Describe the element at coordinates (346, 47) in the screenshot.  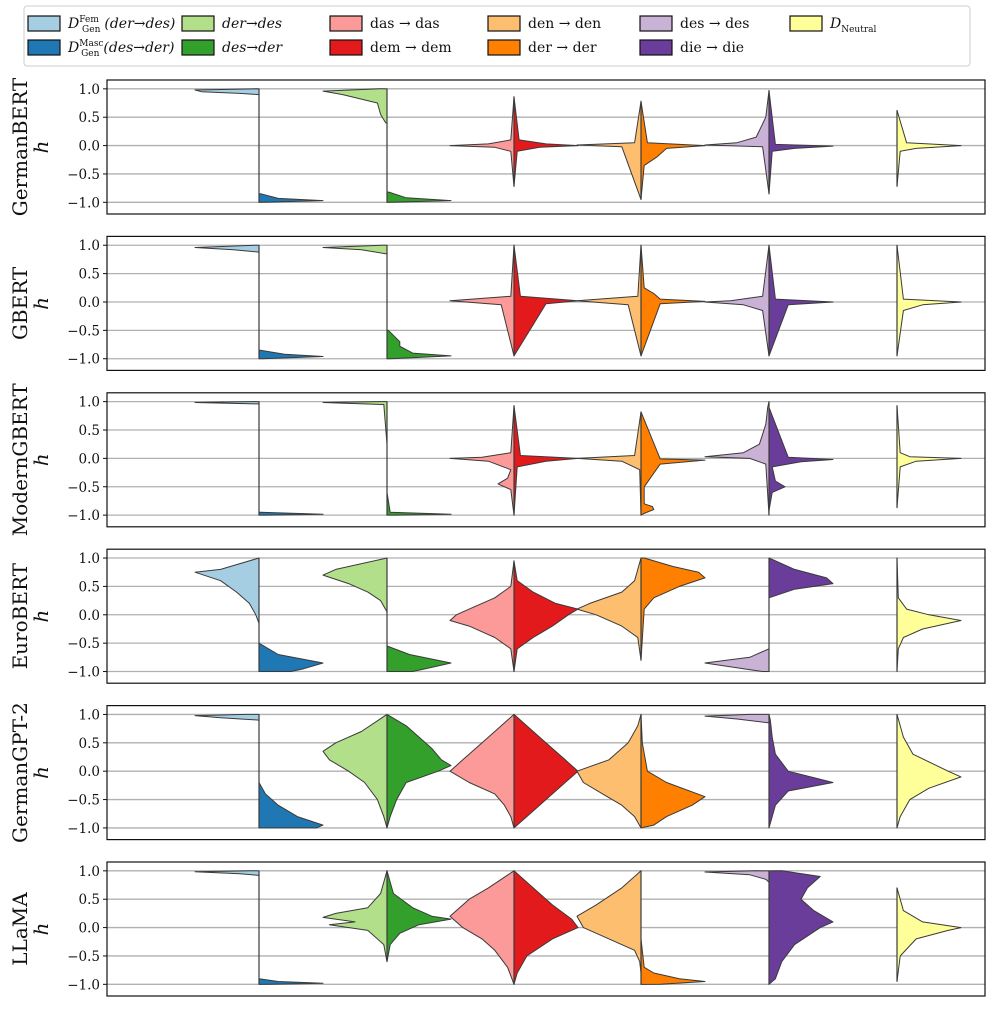
I see `legend-swatch-dem_dem` at that location.